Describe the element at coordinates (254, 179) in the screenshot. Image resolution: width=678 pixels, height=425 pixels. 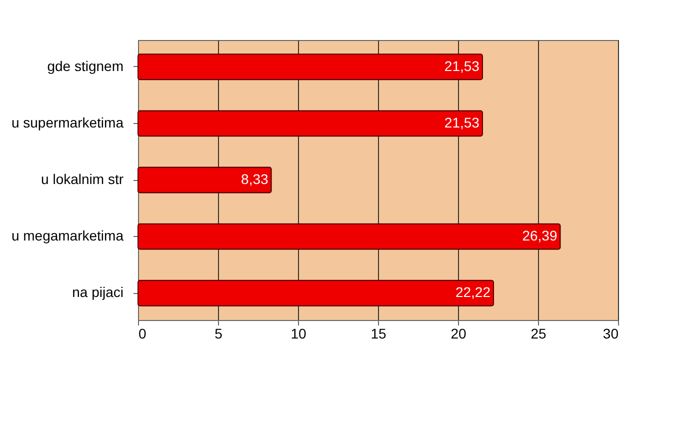
I see `data-label: 8,33` at that location.